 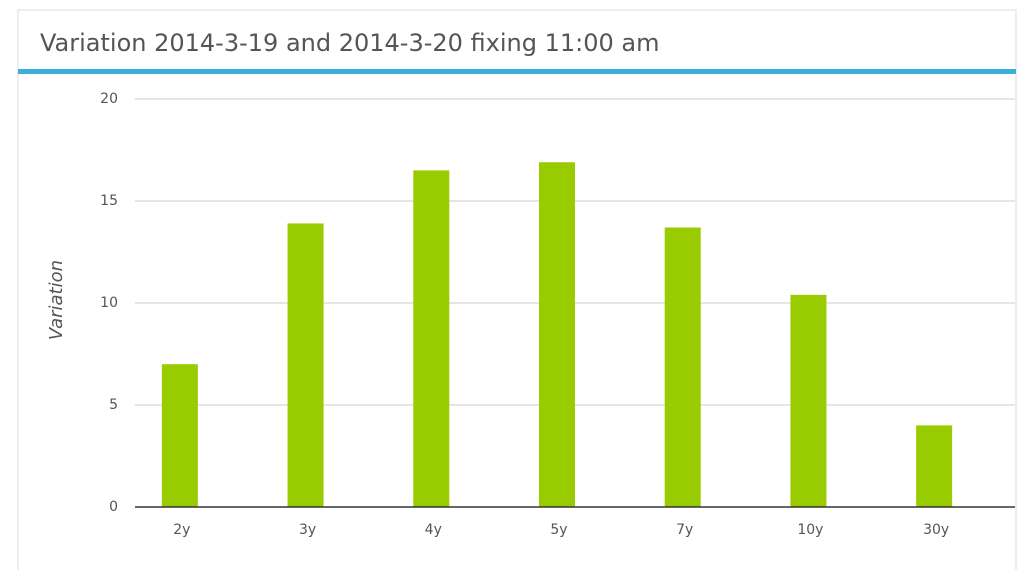 I want to click on y-tick-label: 5, so click(x=113, y=405).